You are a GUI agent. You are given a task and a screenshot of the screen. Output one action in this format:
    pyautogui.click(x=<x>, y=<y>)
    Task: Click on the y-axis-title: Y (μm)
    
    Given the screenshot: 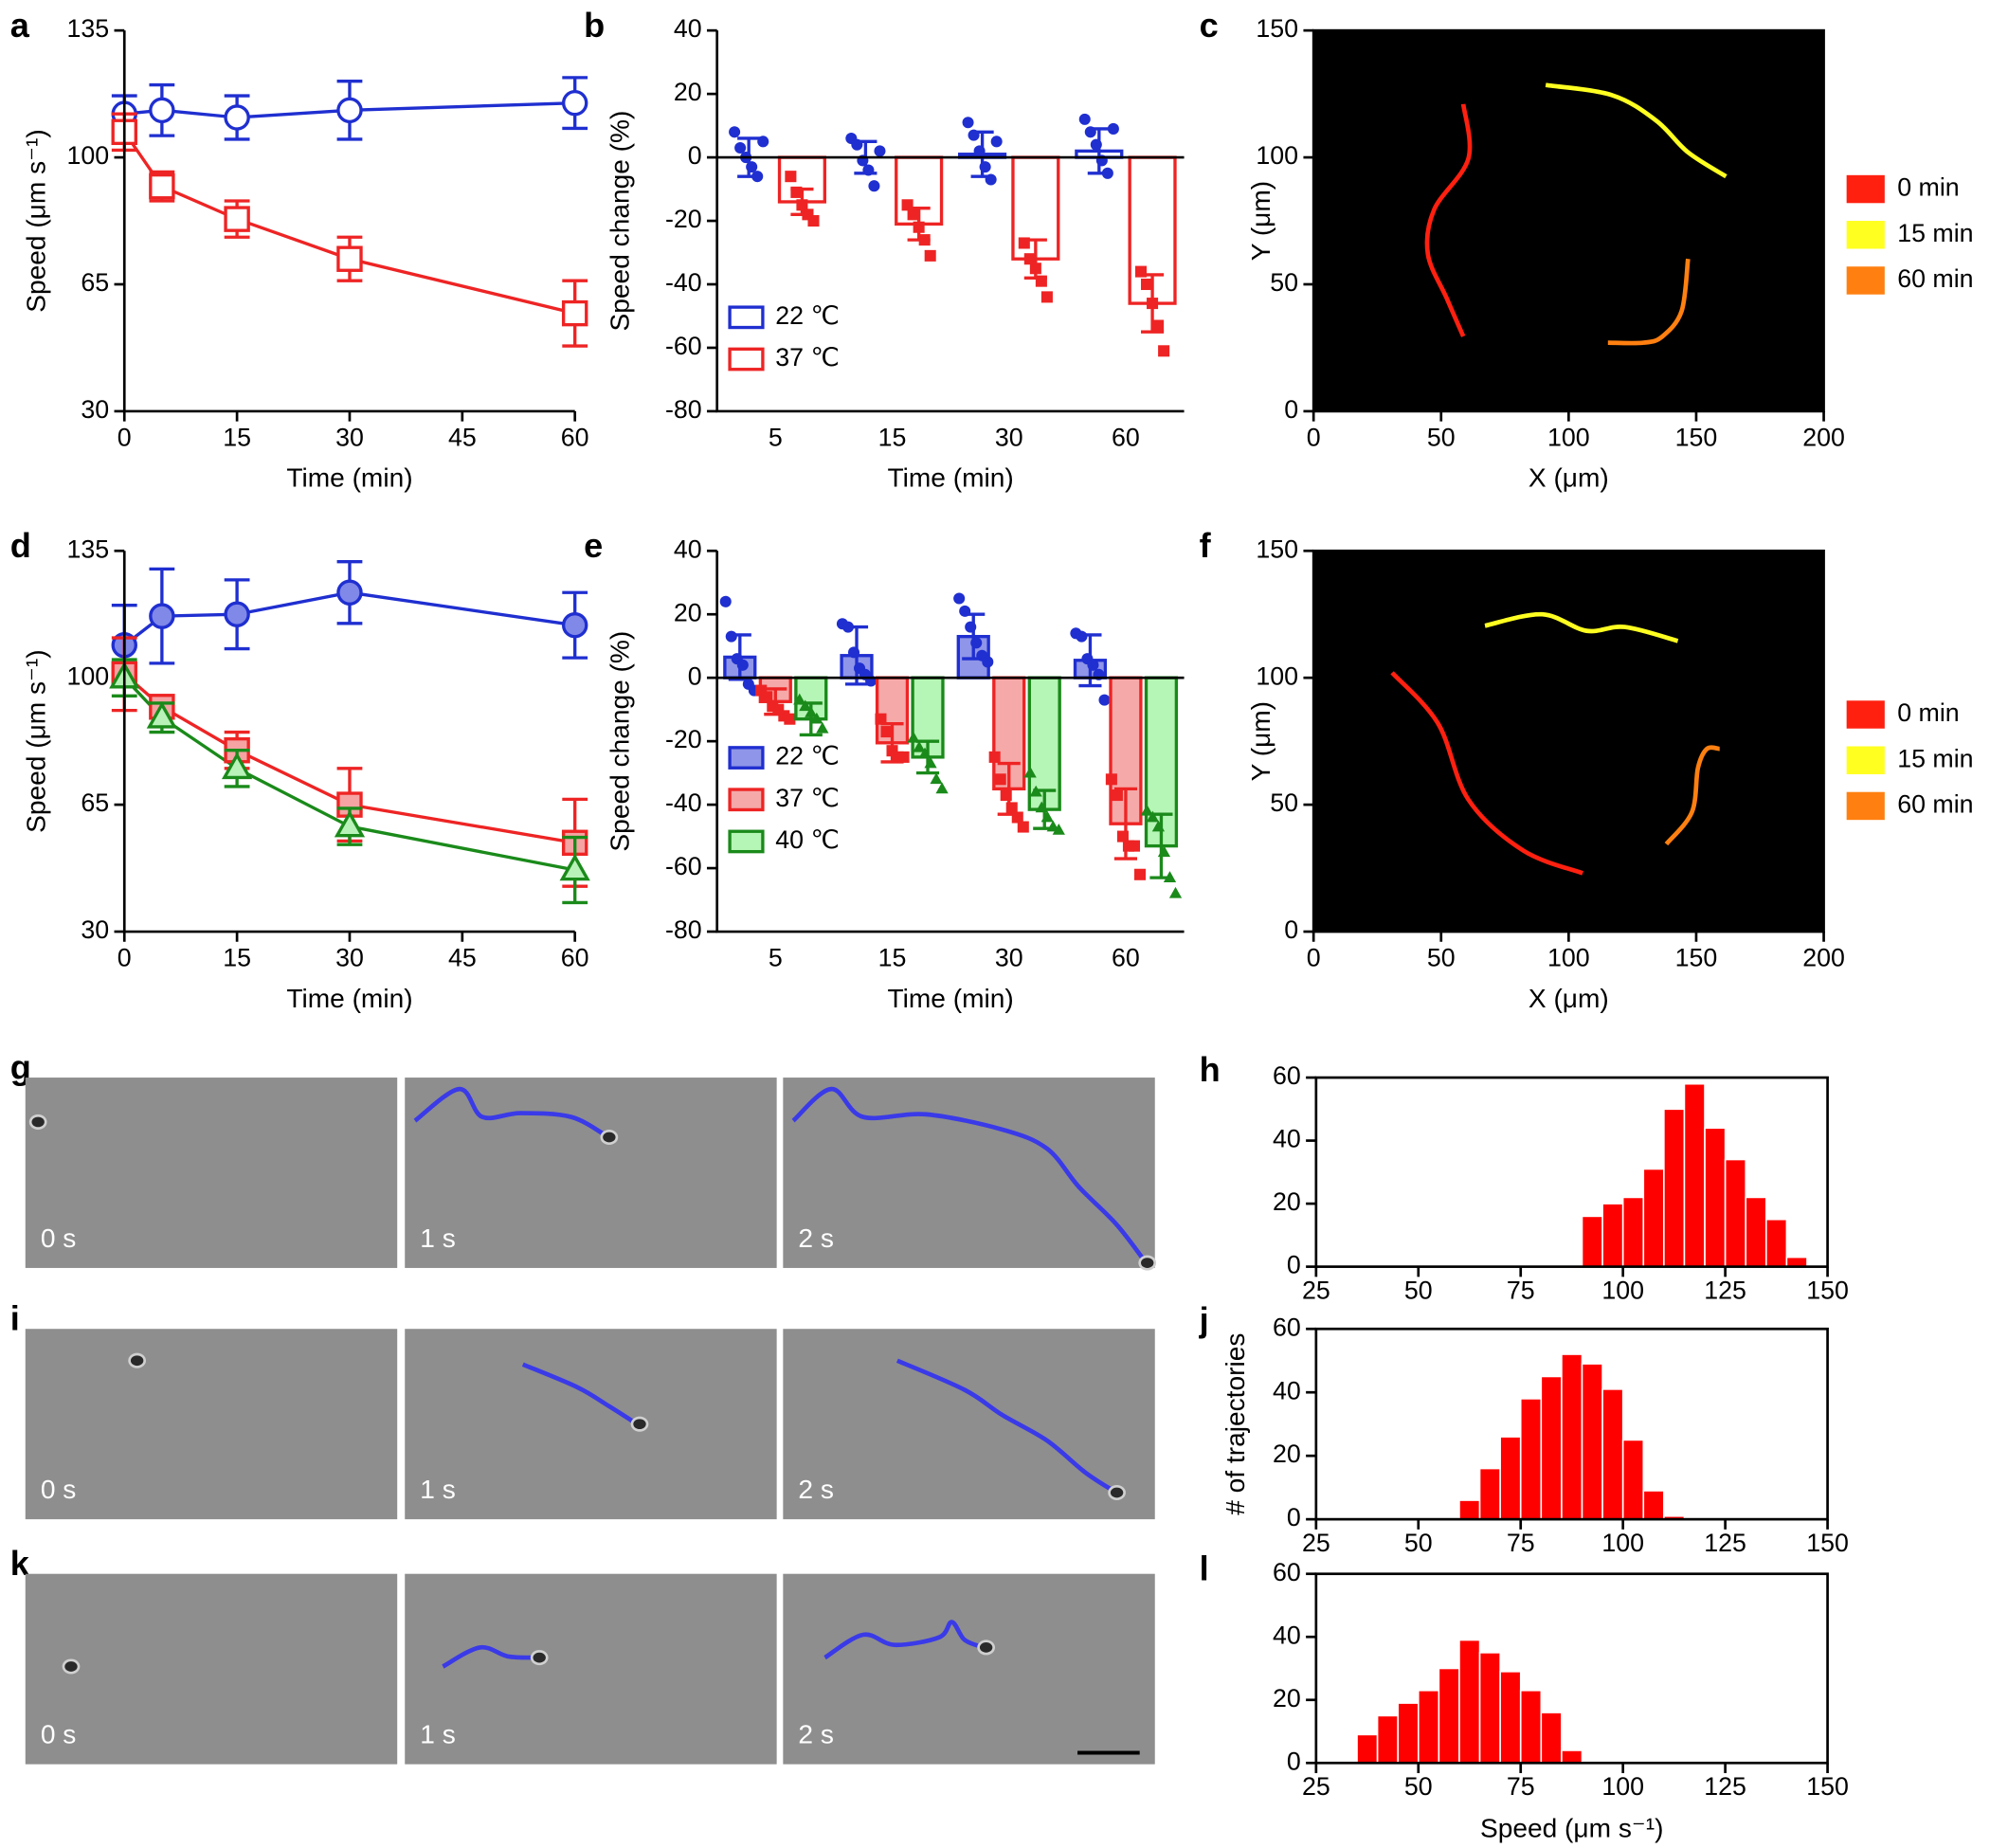 What is the action you would take?
    pyautogui.click(x=1260, y=741)
    